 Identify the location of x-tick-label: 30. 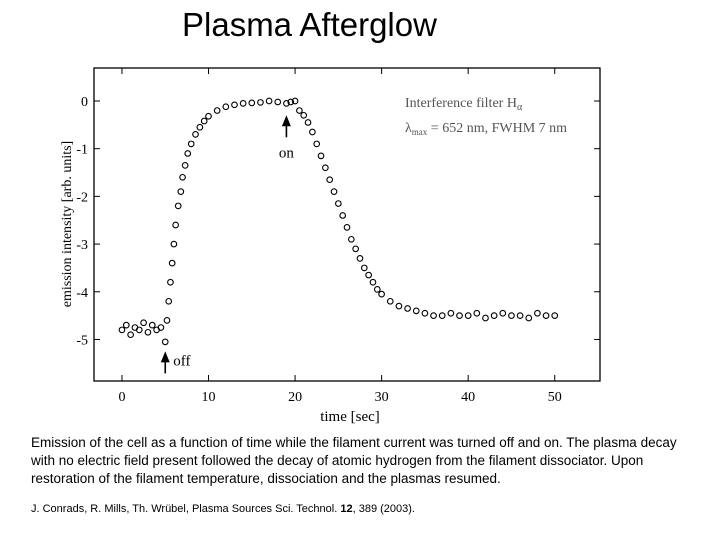
(382, 397).